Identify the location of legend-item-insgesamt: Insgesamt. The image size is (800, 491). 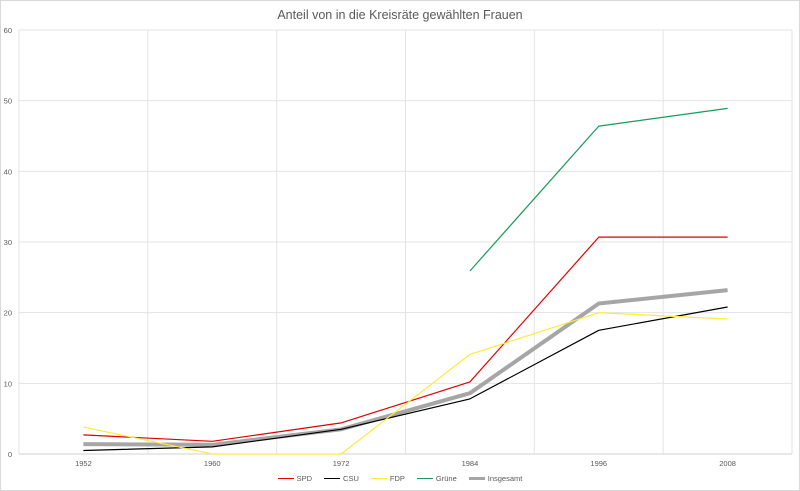
(495, 478).